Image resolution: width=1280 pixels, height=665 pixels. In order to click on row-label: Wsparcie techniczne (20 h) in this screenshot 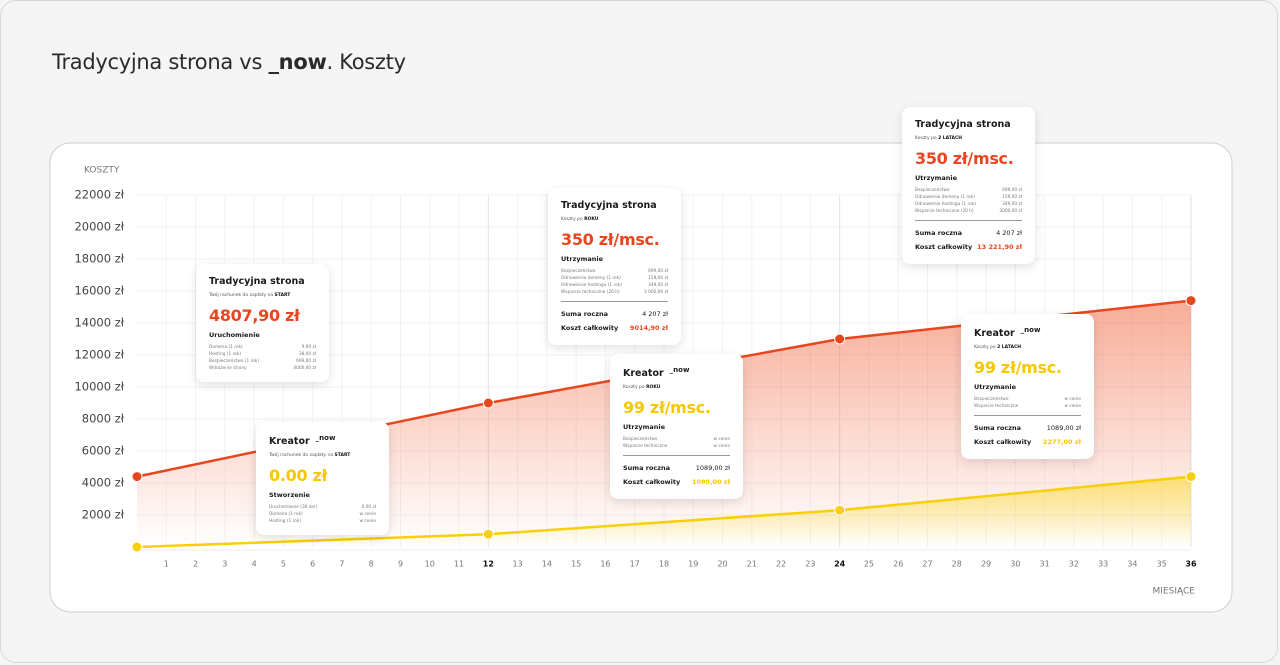, I will do `click(944, 211)`.